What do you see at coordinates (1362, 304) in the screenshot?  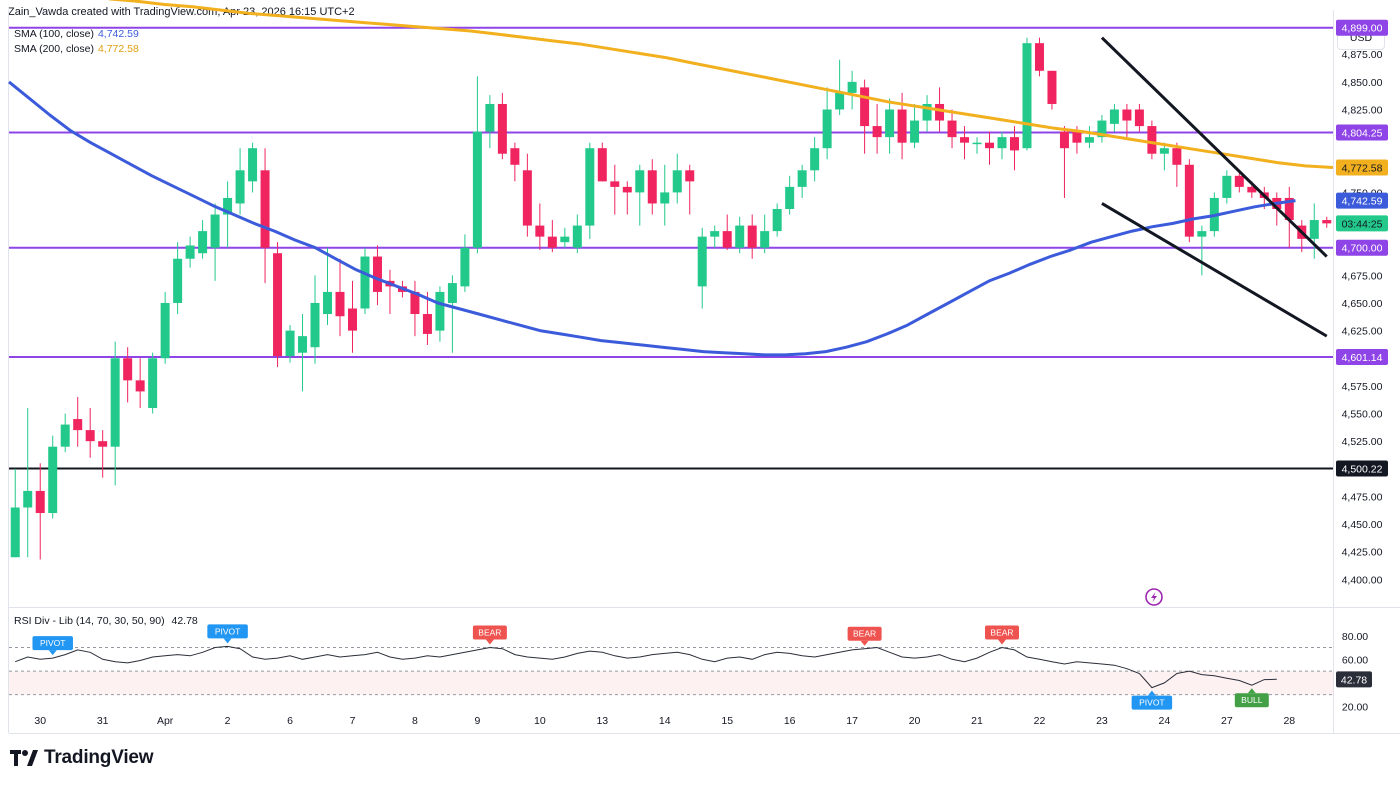 I see `price-tick-label: 4,650.00` at bounding box center [1362, 304].